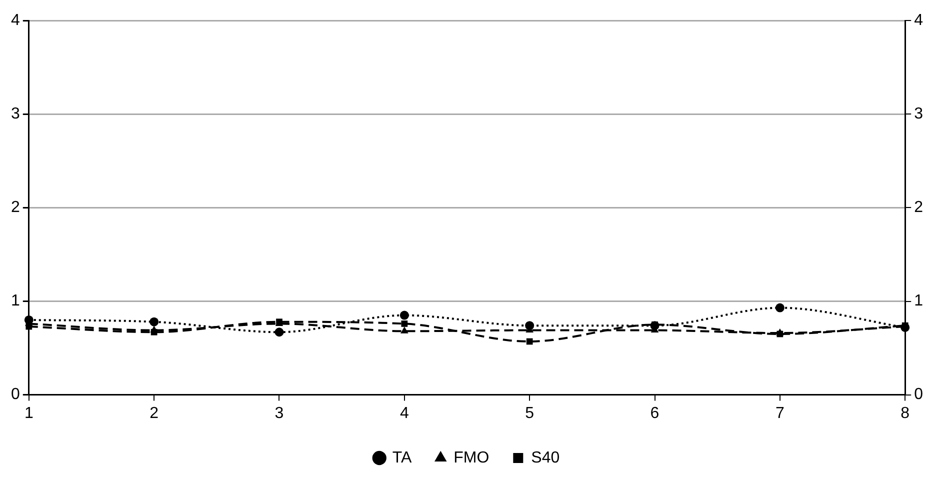 The width and height of the screenshot is (944, 484). Describe the element at coordinates (919, 395) in the screenshot. I see `y-tick-label: 0` at that location.